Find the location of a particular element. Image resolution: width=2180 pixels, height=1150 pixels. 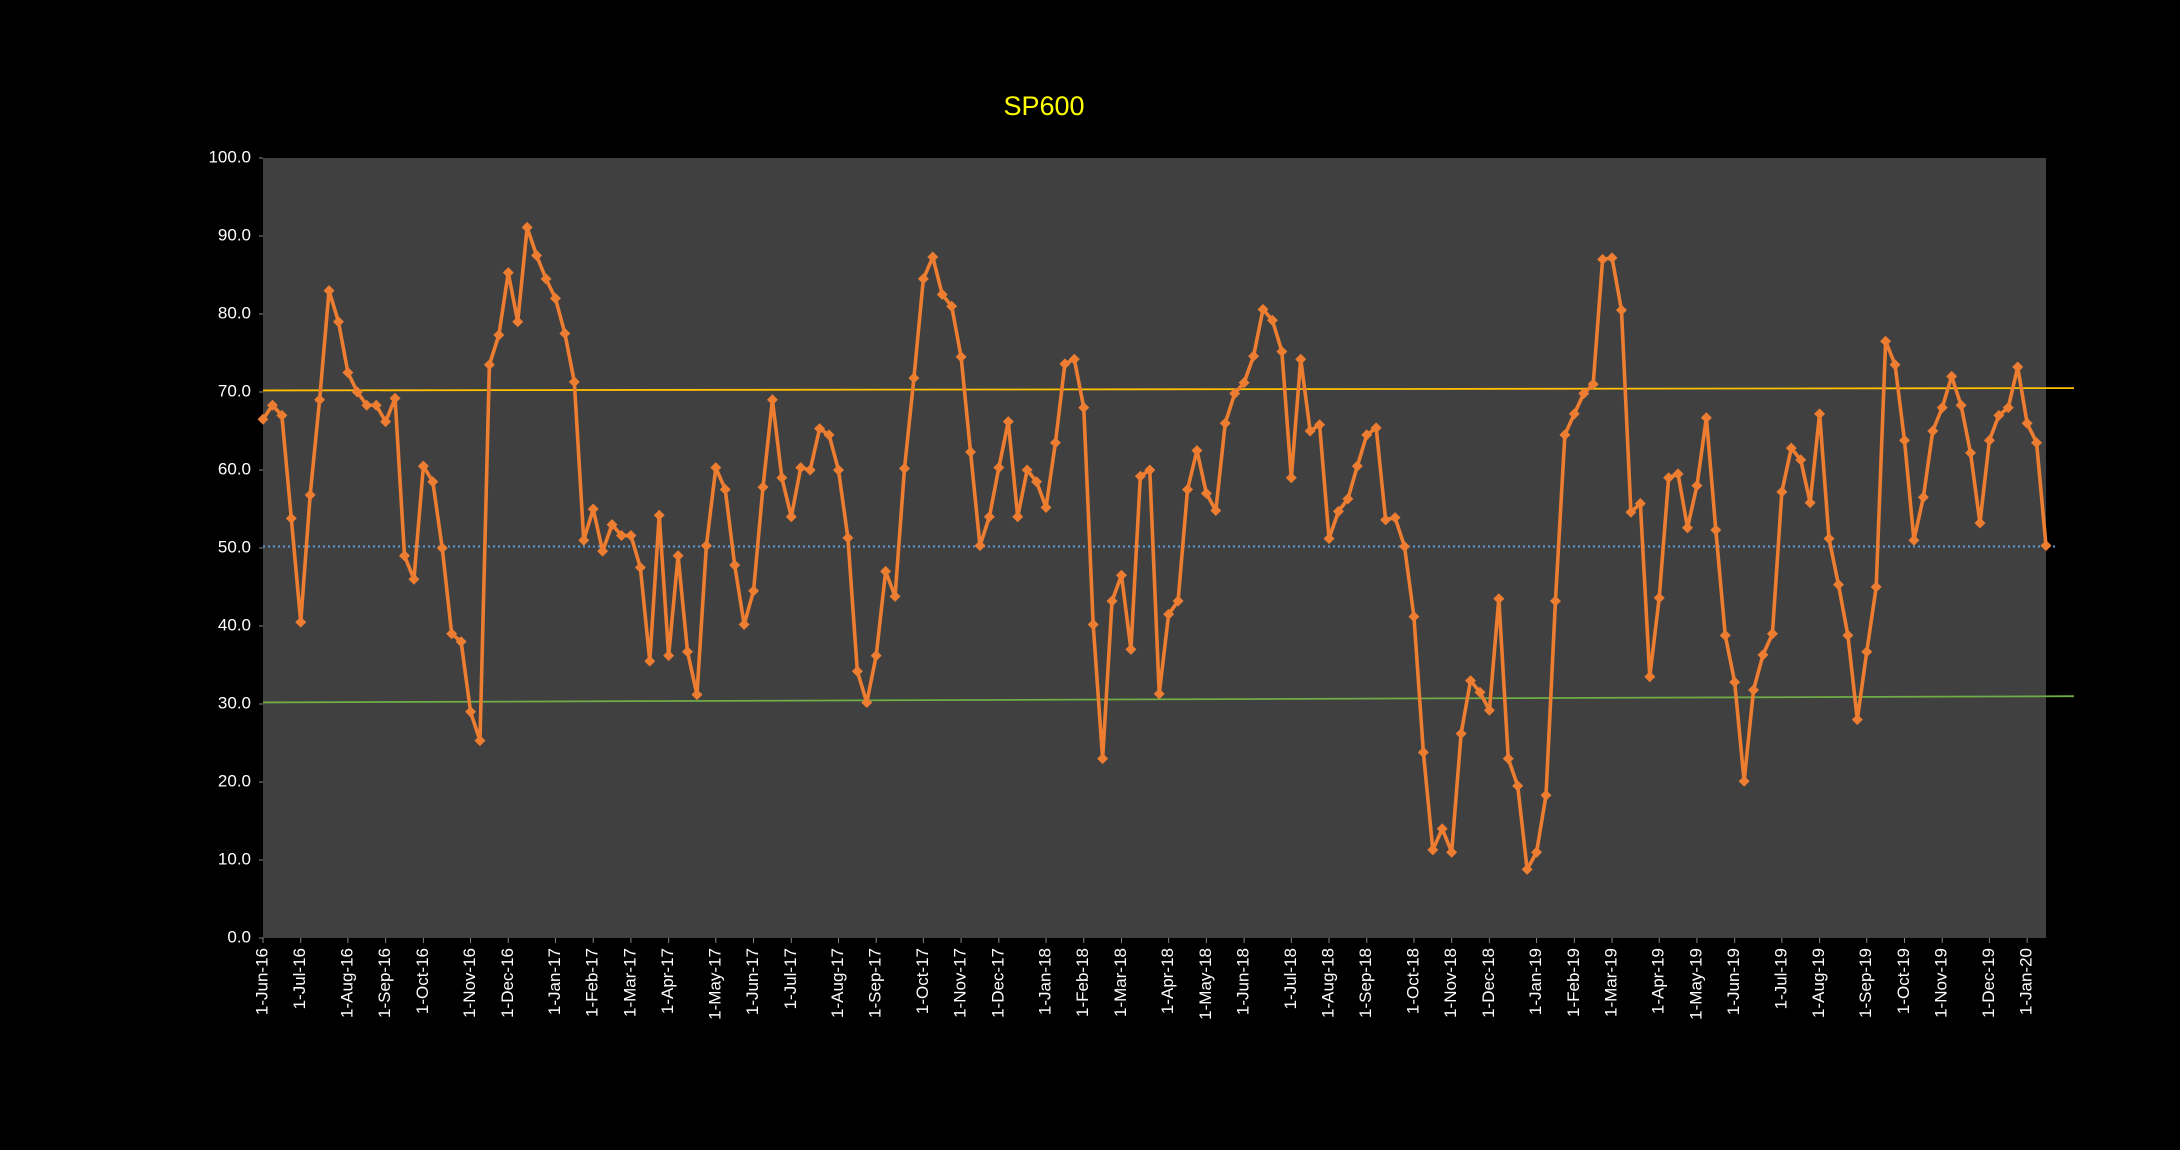

y-tick-label: 60.0 is located at coordinates (234, 468).